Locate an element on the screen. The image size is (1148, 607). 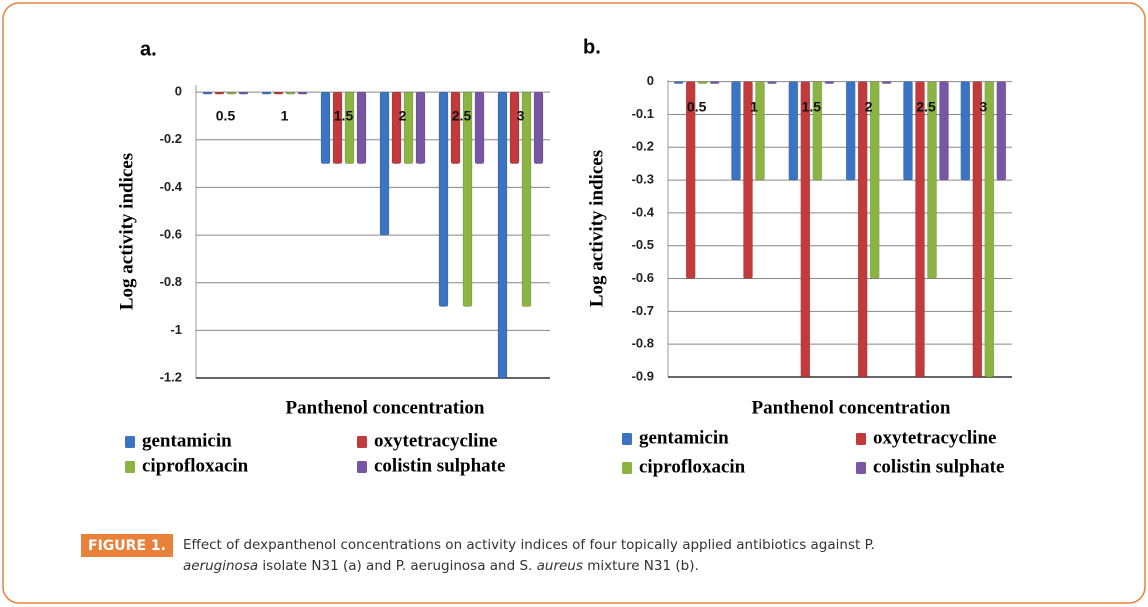
y-tick-label: -0.3 is located at coordinates (643, 179).